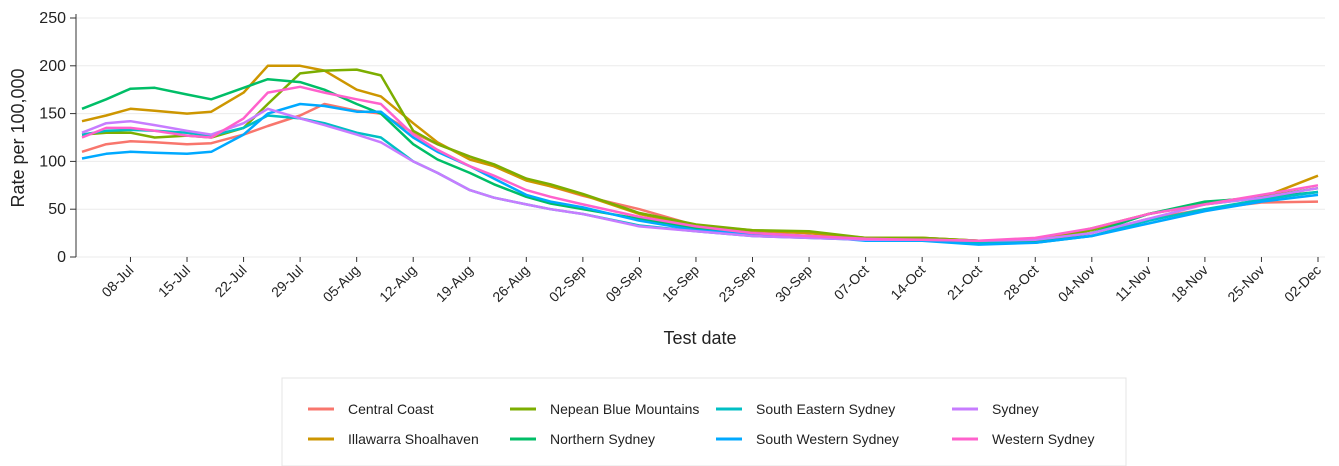 The height and width of the screenshot is (466, 1339). Describe the element at coordinates (1133, 283) in the screenshot. I see `x-tick-label: 11-Nov` at that location.